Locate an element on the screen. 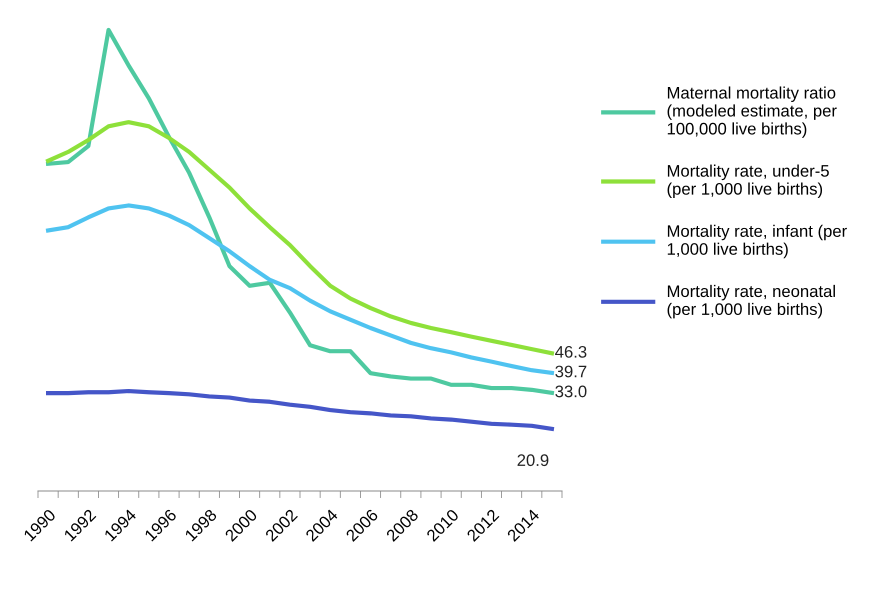 The height and width of the screenshot is (596, 885). legend-label: Mortality rate, neonatal (per 1,000 live births) is located at coordinates (751, 301).